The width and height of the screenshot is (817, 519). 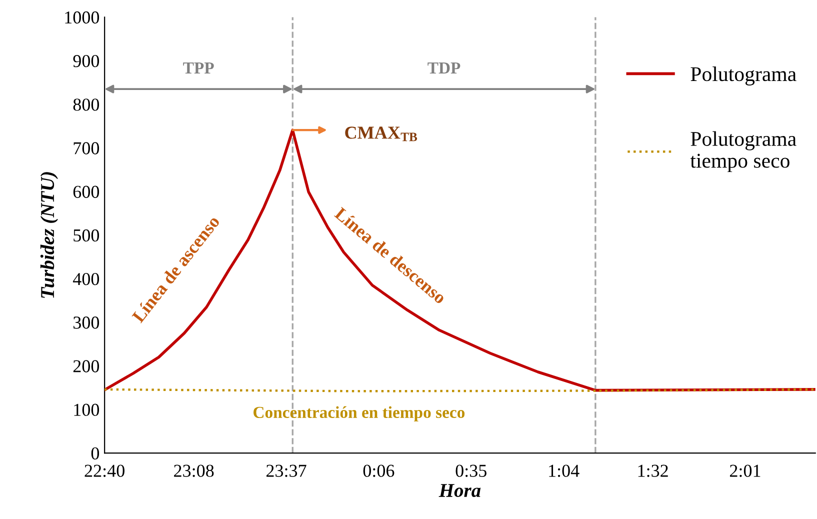 What do you see at coordinates (87, 148) in the screenshot?
I see `y-tick-label: 700` at bounding box center [87, 148].